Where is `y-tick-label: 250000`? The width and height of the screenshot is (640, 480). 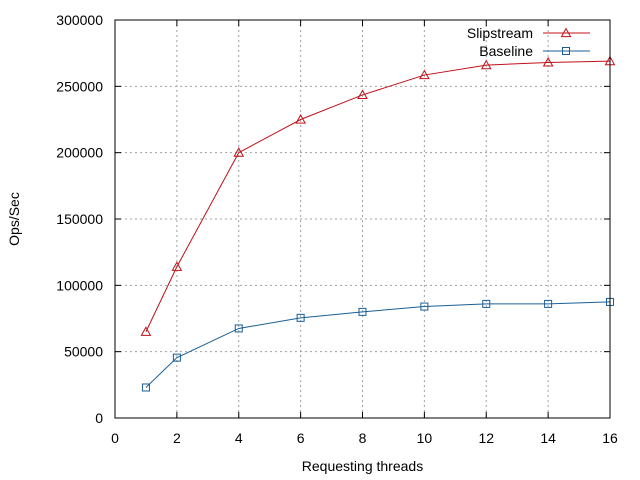
y-tick-label: 250000 is located at coordinates (79, 86).